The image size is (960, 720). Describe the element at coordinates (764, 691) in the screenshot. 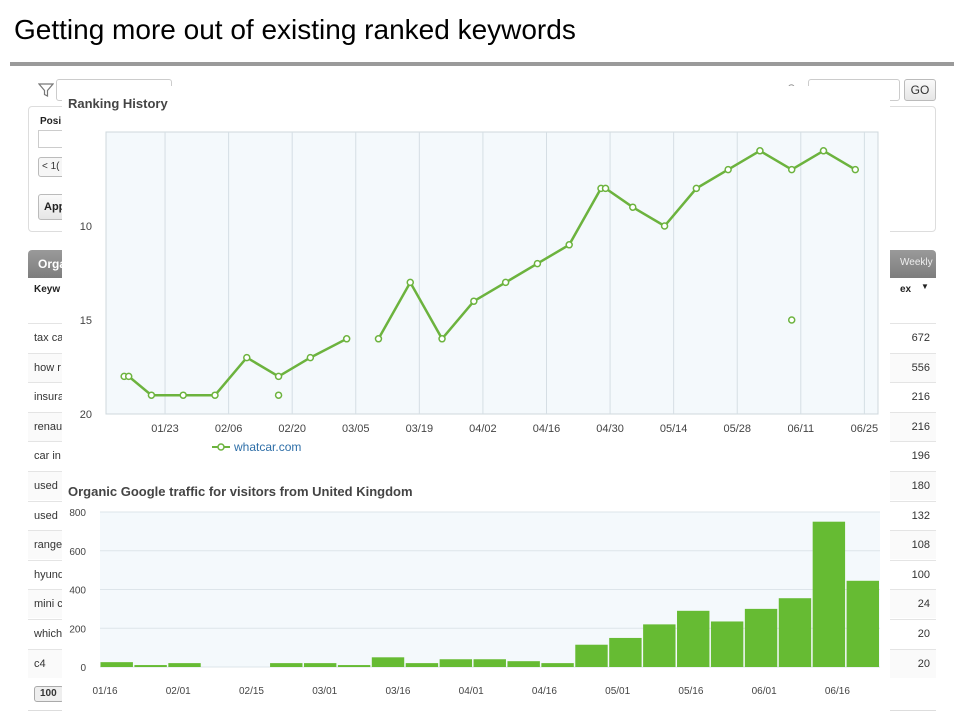

I see `traffic-x-tick: 06/01` at that location.